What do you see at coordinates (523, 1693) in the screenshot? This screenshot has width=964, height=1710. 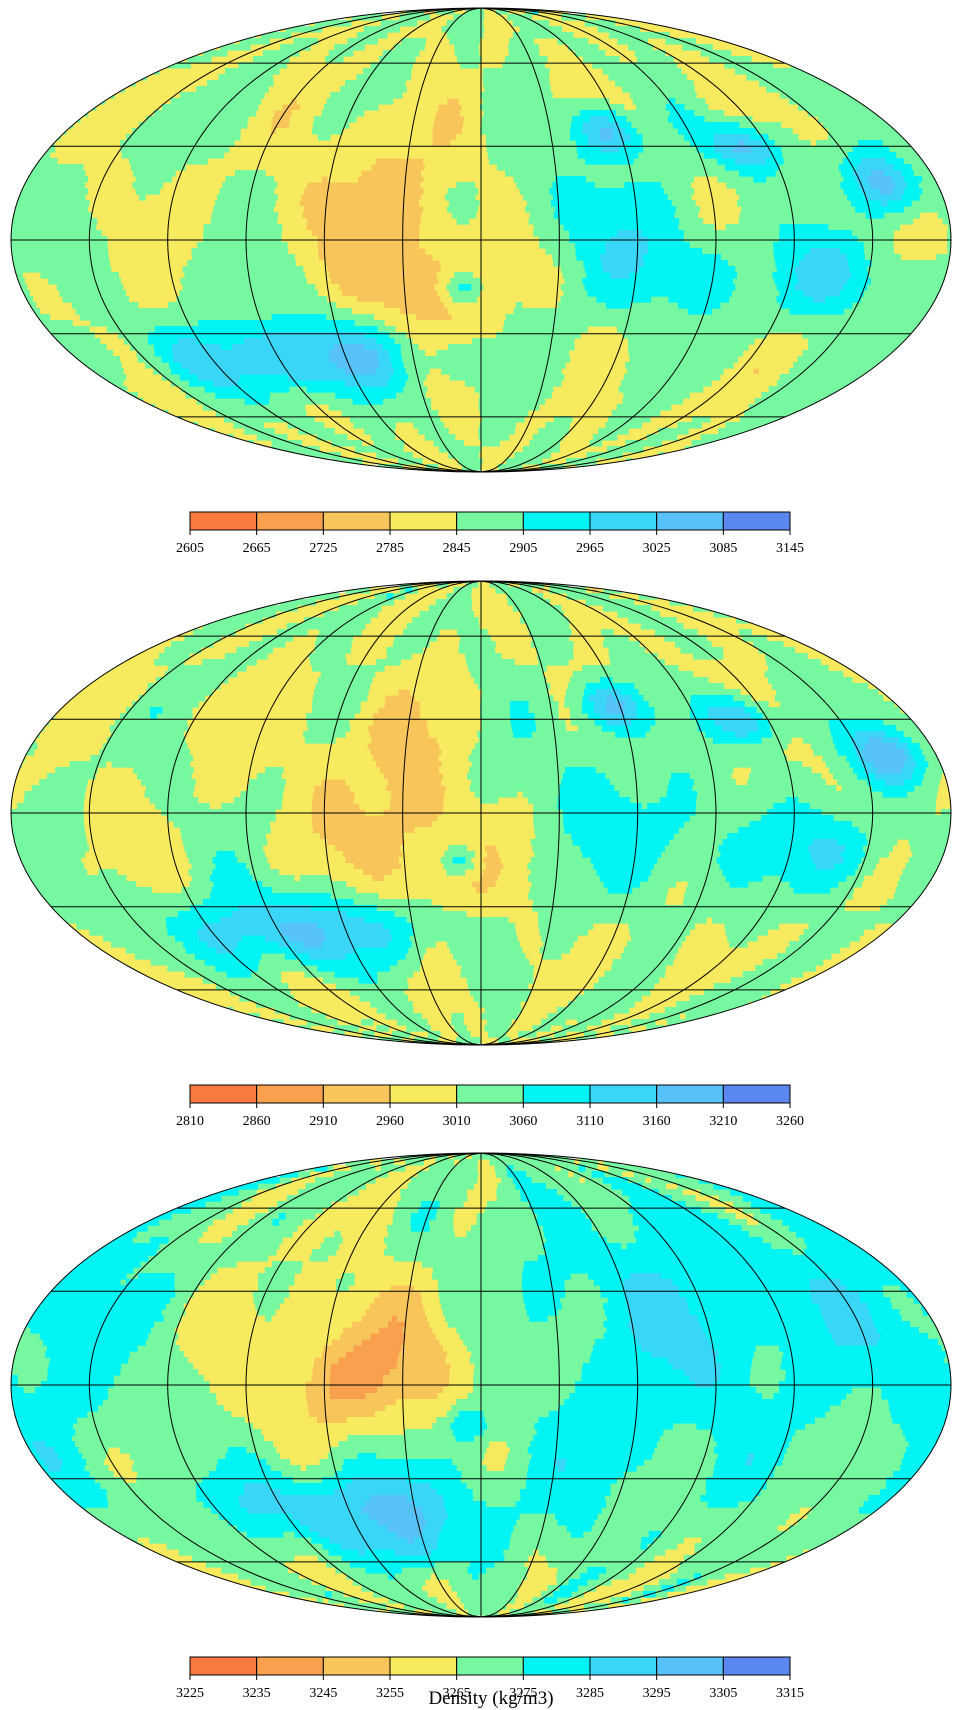 I see `colorbar-tick-label: 3275` at bounding box center [523, 1693].